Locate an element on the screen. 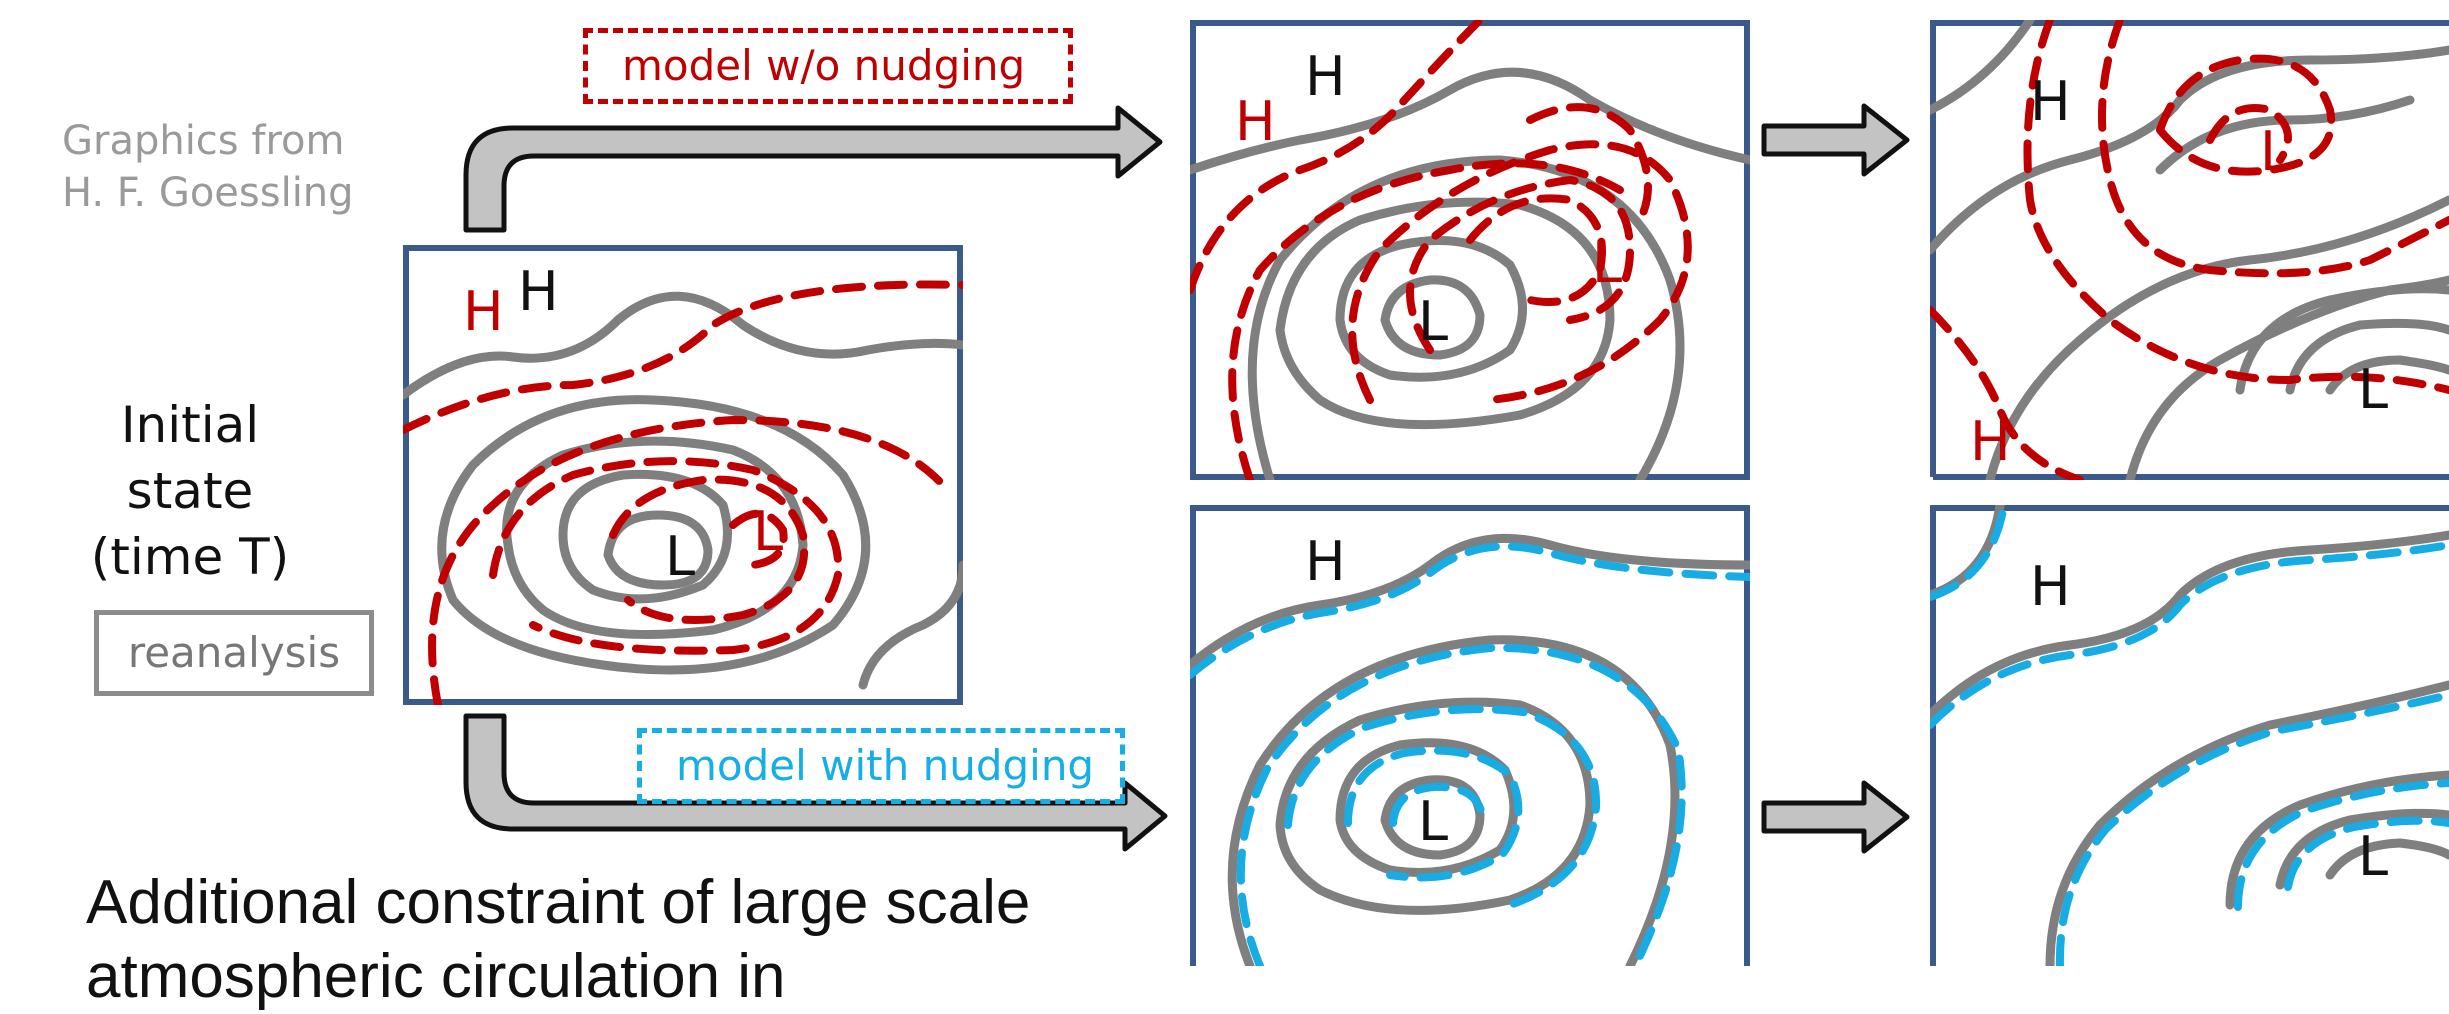 This screenshot has height=1014, width=2449. credit-line-1: Graphics from is located at coordinates (203, 141).